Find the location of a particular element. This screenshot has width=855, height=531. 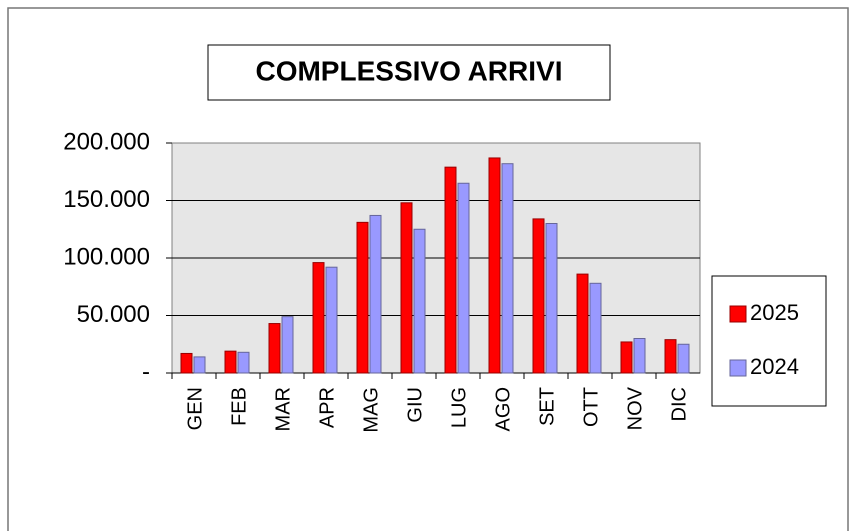

legend-box is located at coordinates (769, 341).